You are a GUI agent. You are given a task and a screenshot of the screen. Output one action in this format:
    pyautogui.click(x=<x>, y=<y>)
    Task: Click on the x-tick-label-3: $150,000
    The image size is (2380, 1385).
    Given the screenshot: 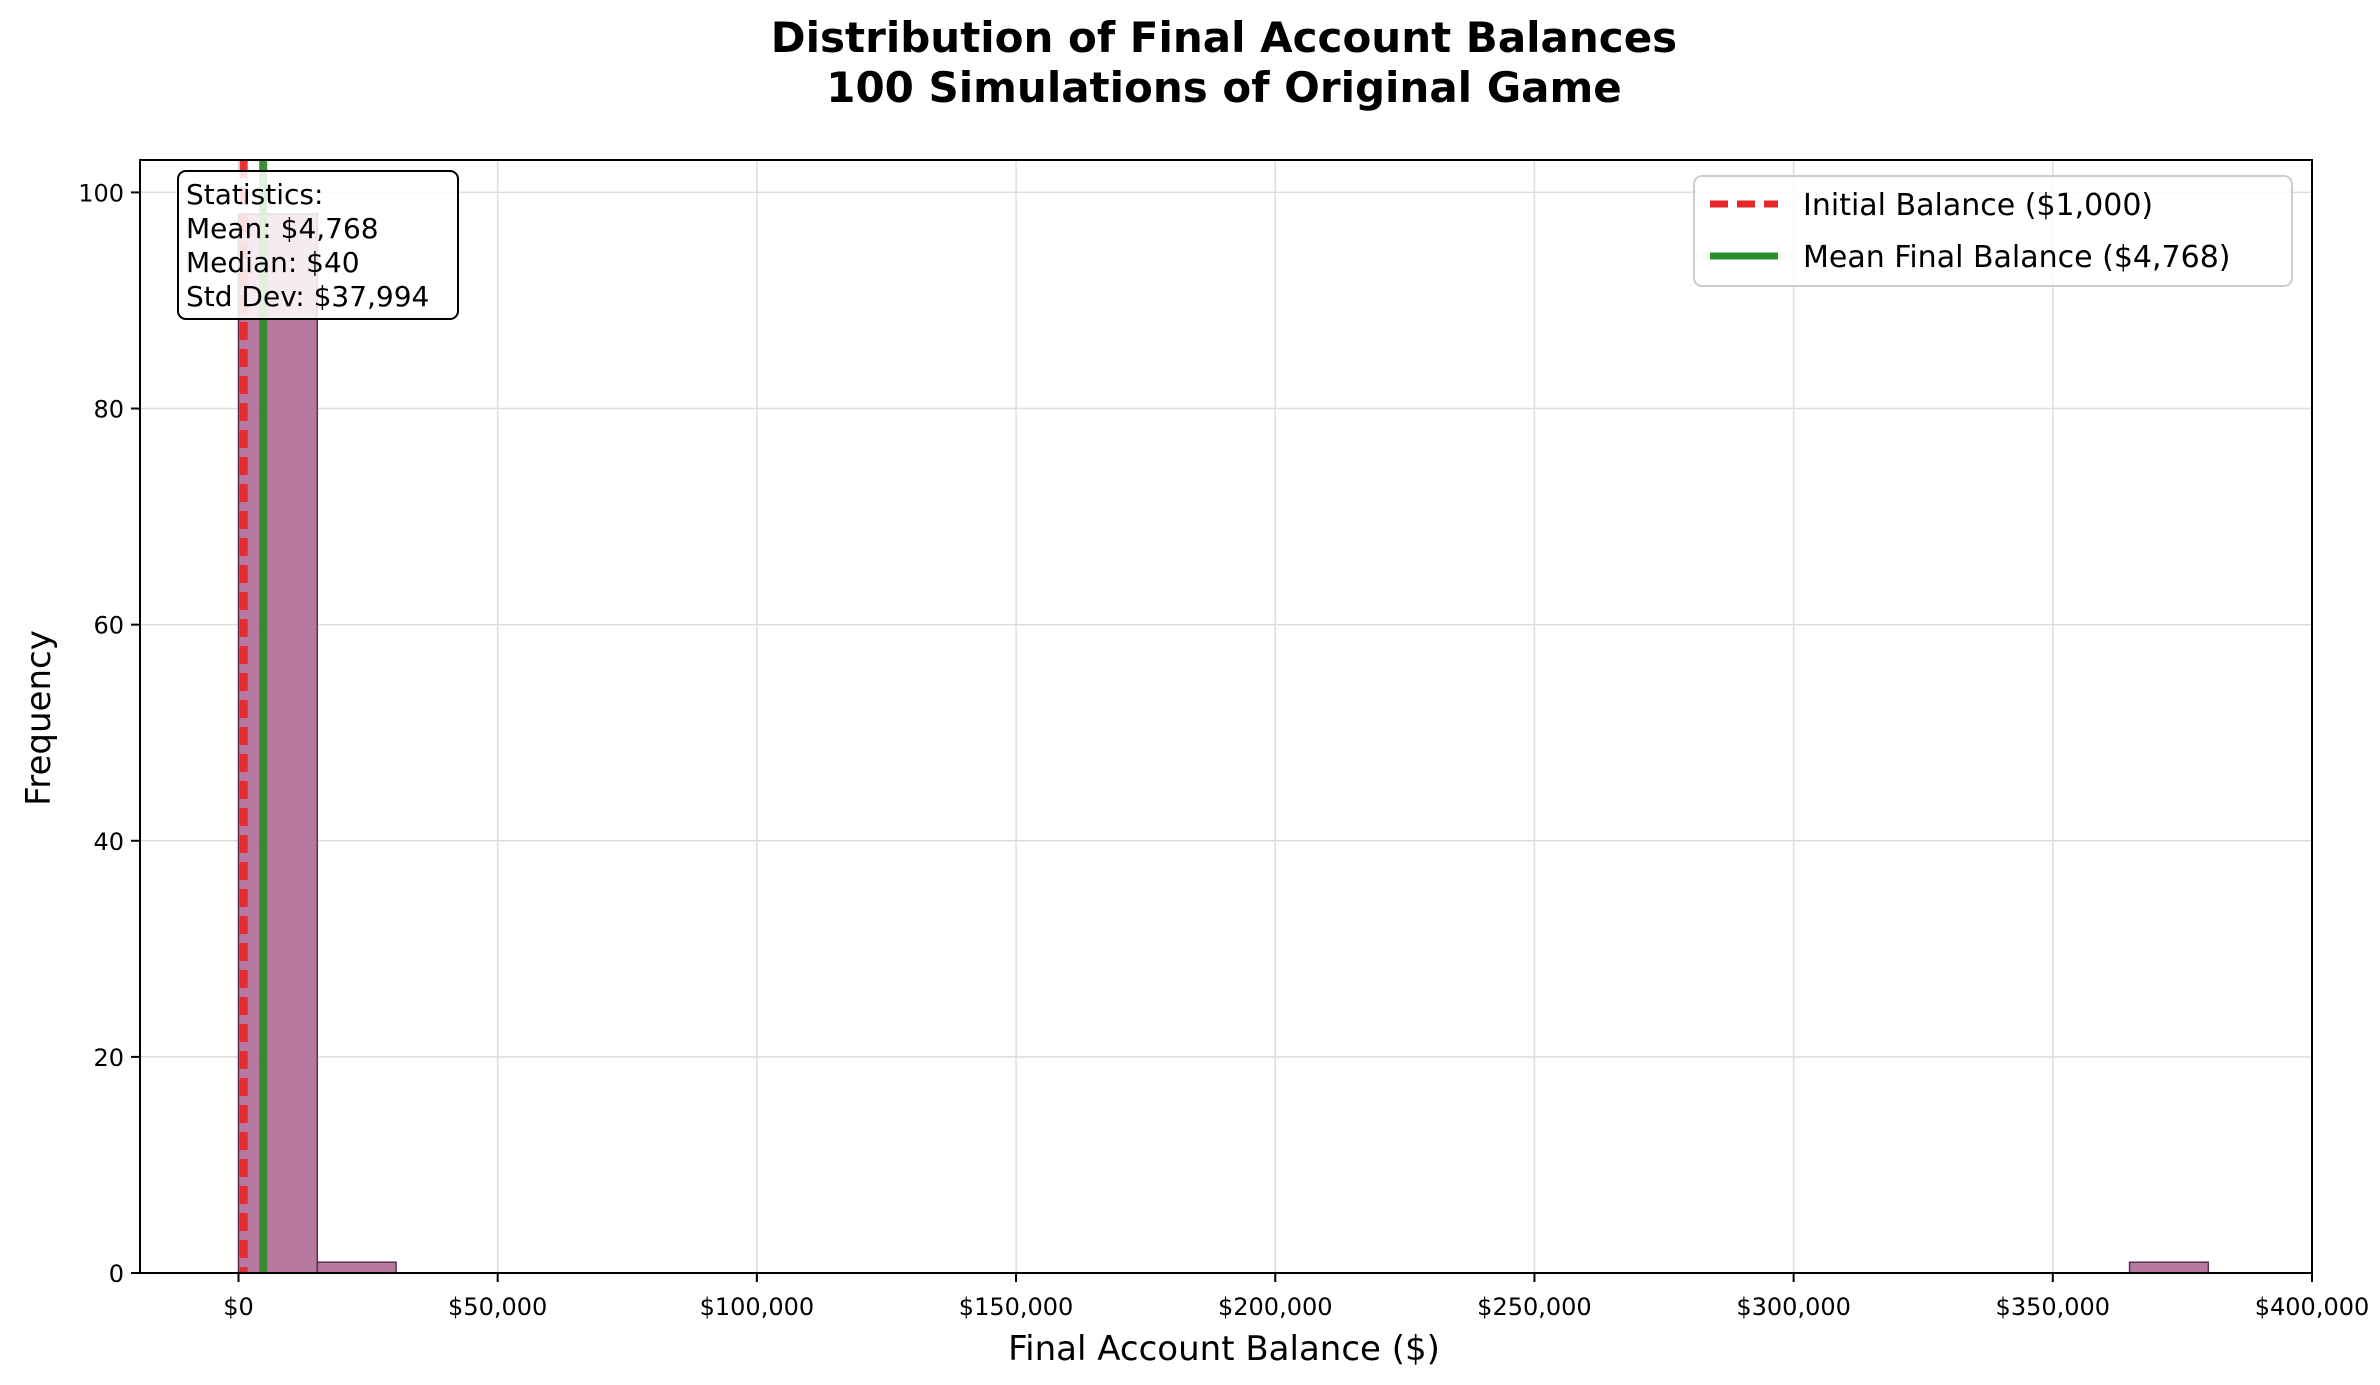 What is the action you would take?
    pyautogui.click(x=1016, y=1307)
    